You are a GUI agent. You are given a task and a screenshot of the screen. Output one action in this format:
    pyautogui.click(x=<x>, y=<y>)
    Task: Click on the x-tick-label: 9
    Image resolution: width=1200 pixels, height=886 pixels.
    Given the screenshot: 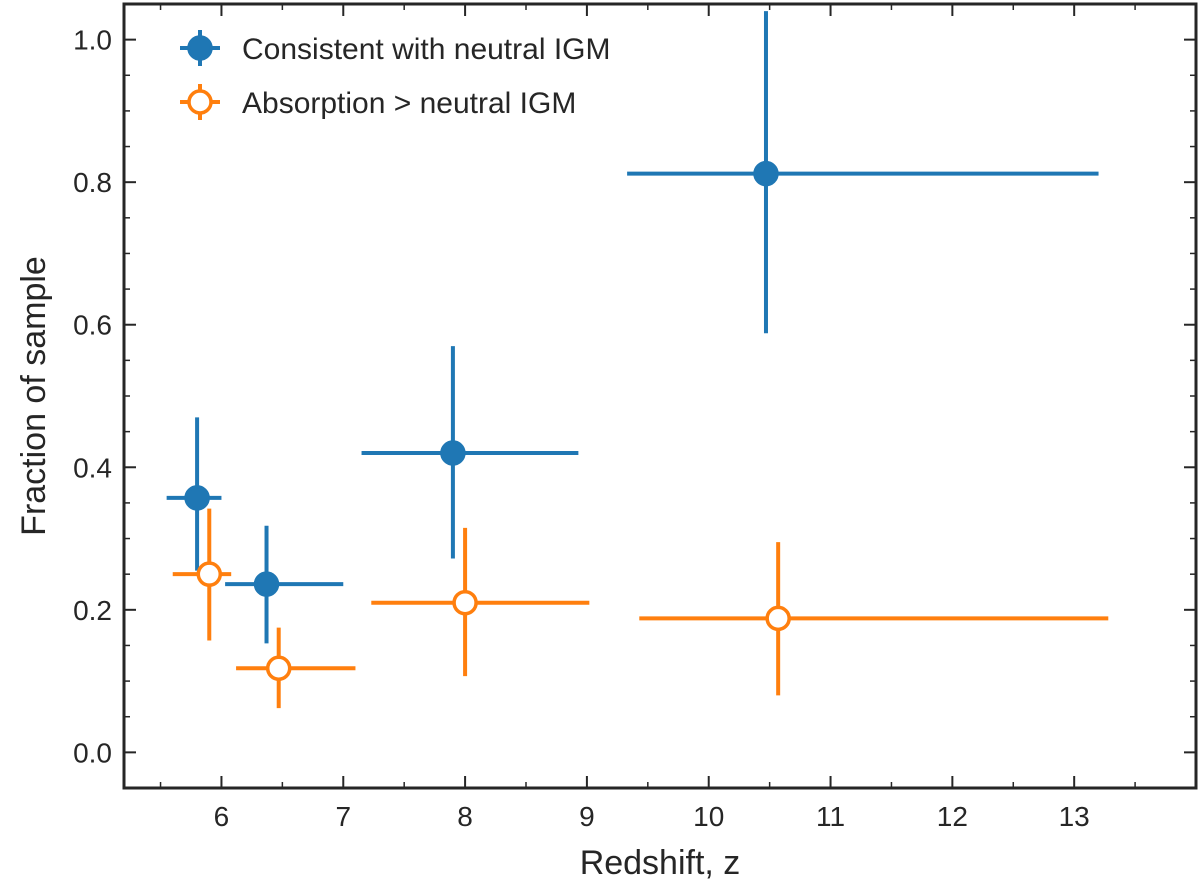 What is the action you would take?
    pyautogui.click(x=587, y=816)
    